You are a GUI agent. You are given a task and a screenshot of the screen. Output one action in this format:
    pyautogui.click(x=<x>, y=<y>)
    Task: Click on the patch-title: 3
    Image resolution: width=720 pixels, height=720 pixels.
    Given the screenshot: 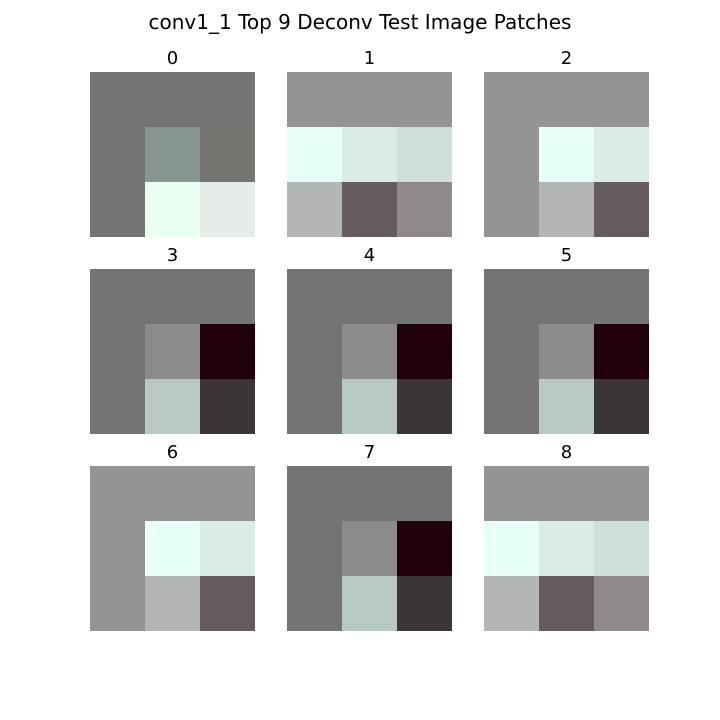 What is the action you would take?
    pyautogui.click(x=172, y=255)
    